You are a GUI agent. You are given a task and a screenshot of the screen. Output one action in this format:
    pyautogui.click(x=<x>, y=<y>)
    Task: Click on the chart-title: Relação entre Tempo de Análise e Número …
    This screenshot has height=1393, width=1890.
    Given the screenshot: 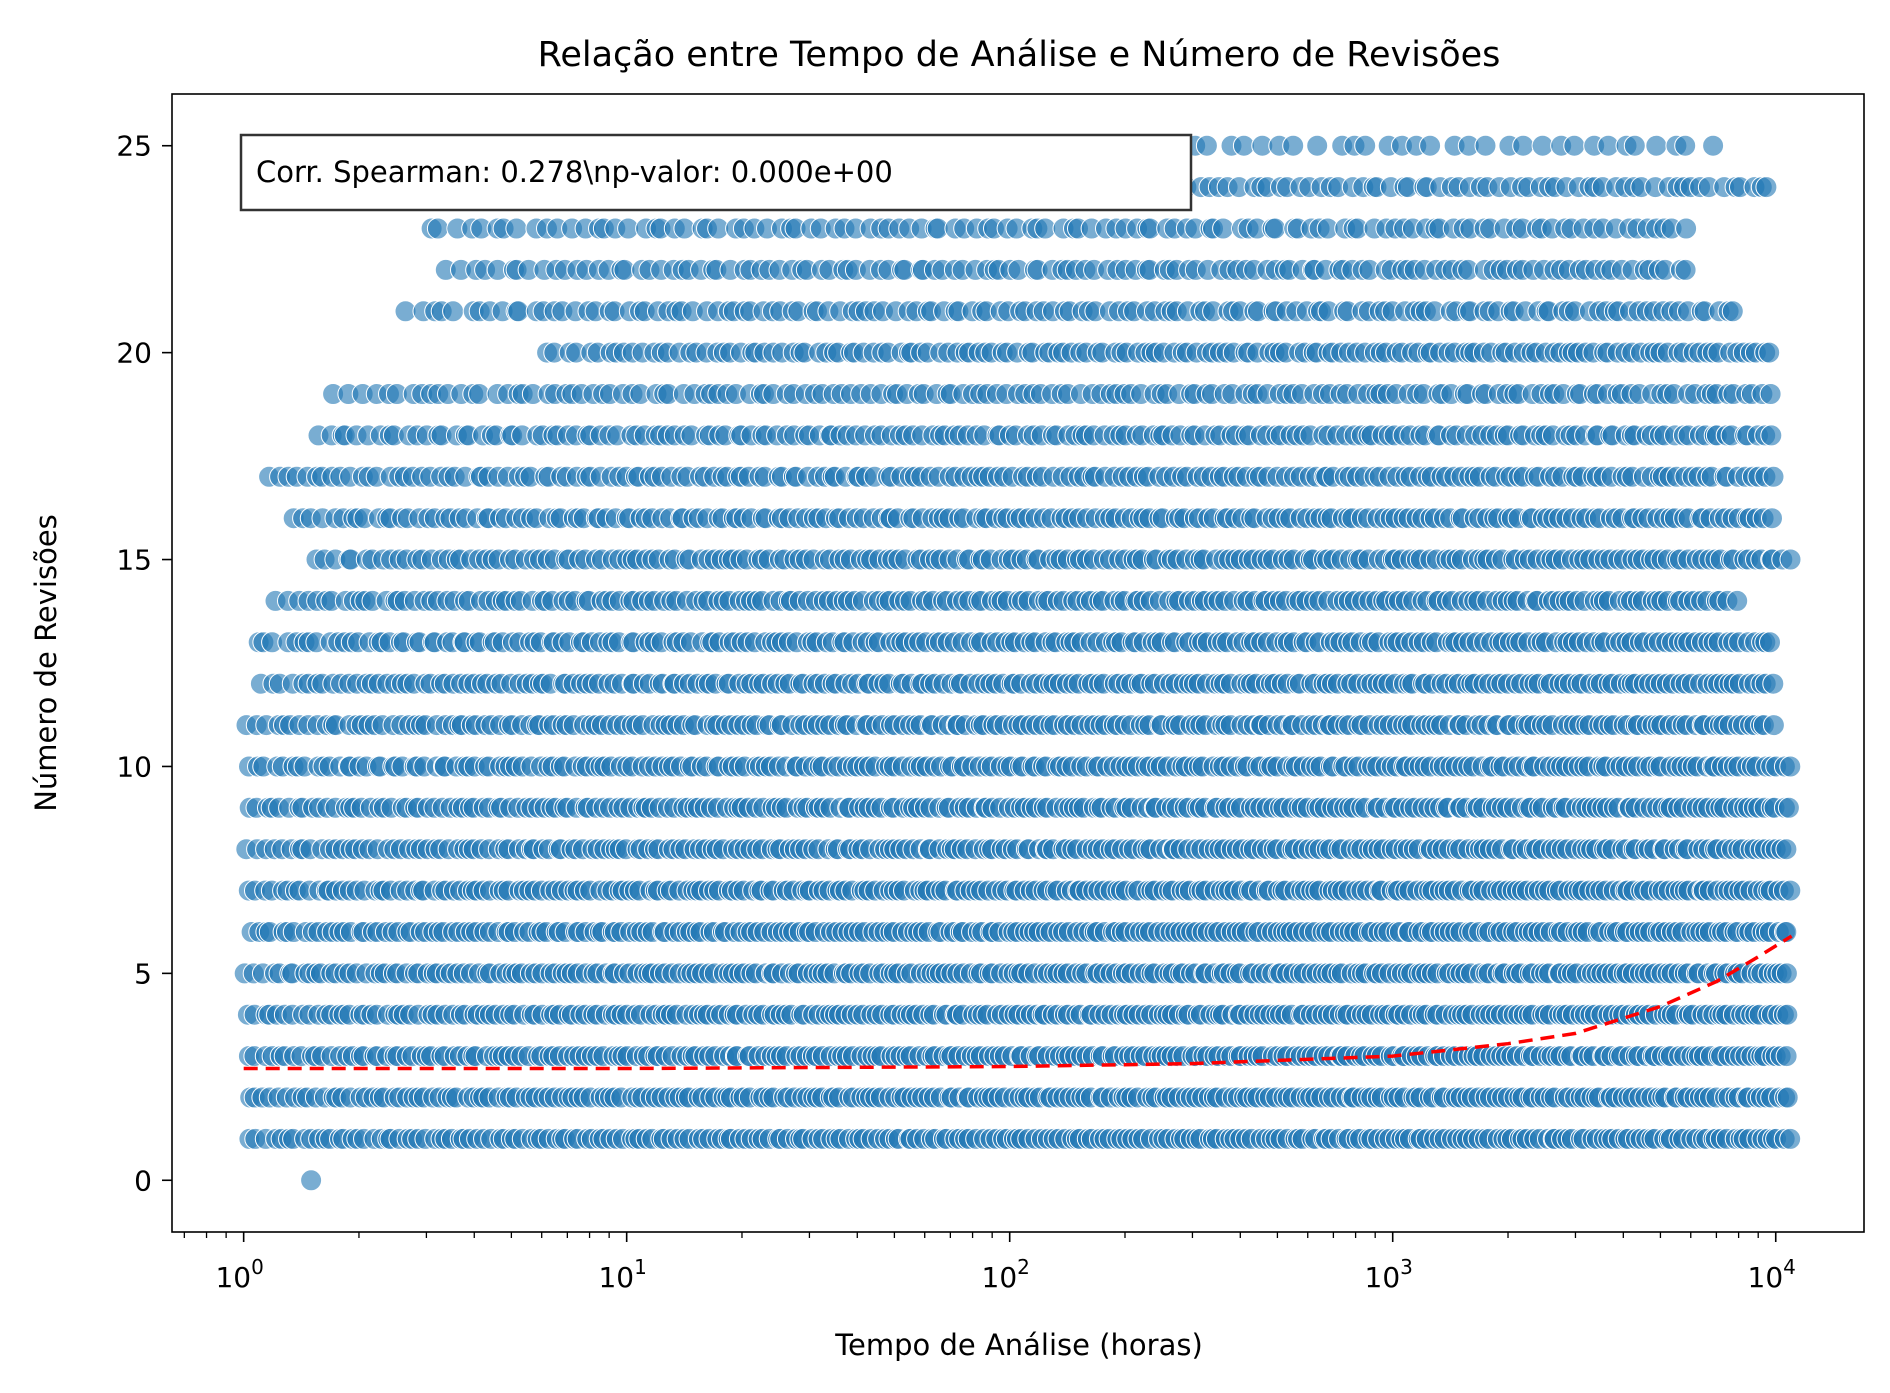 What is the action you would take?
    pyautogui.click(x=1019, y=55)
    